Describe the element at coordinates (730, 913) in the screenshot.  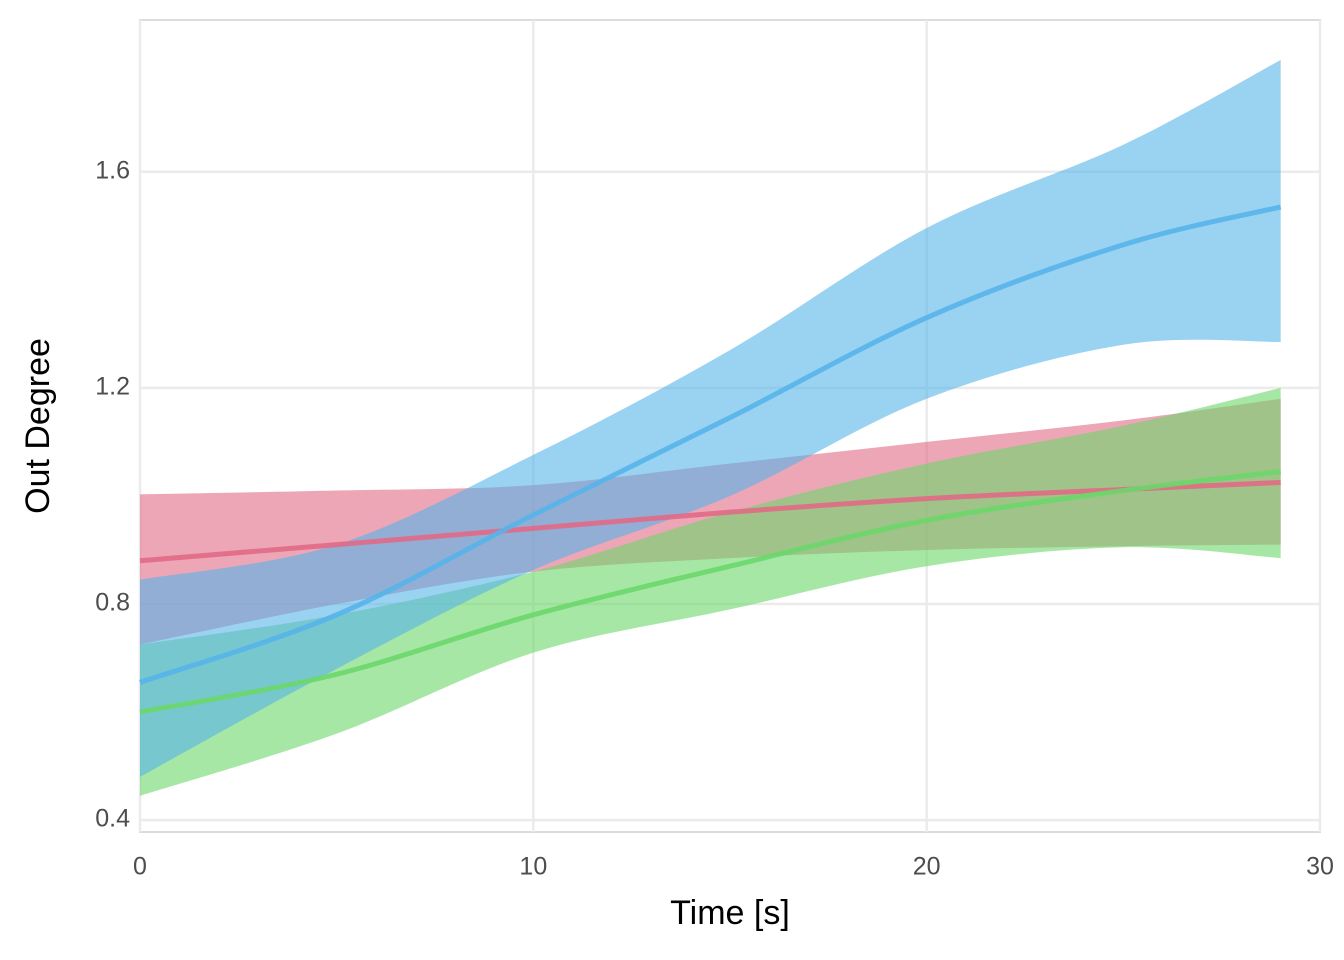
I see `x-axis-title: Time [s]` at that location.